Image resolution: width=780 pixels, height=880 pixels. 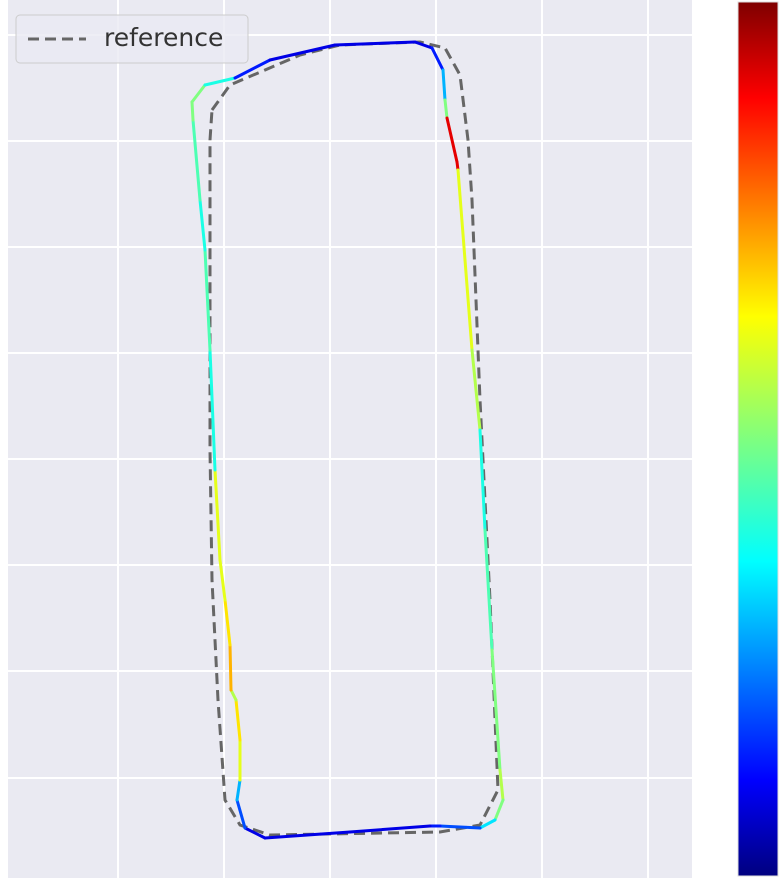 I want to click on legend-box, so click(x=132, y=39).